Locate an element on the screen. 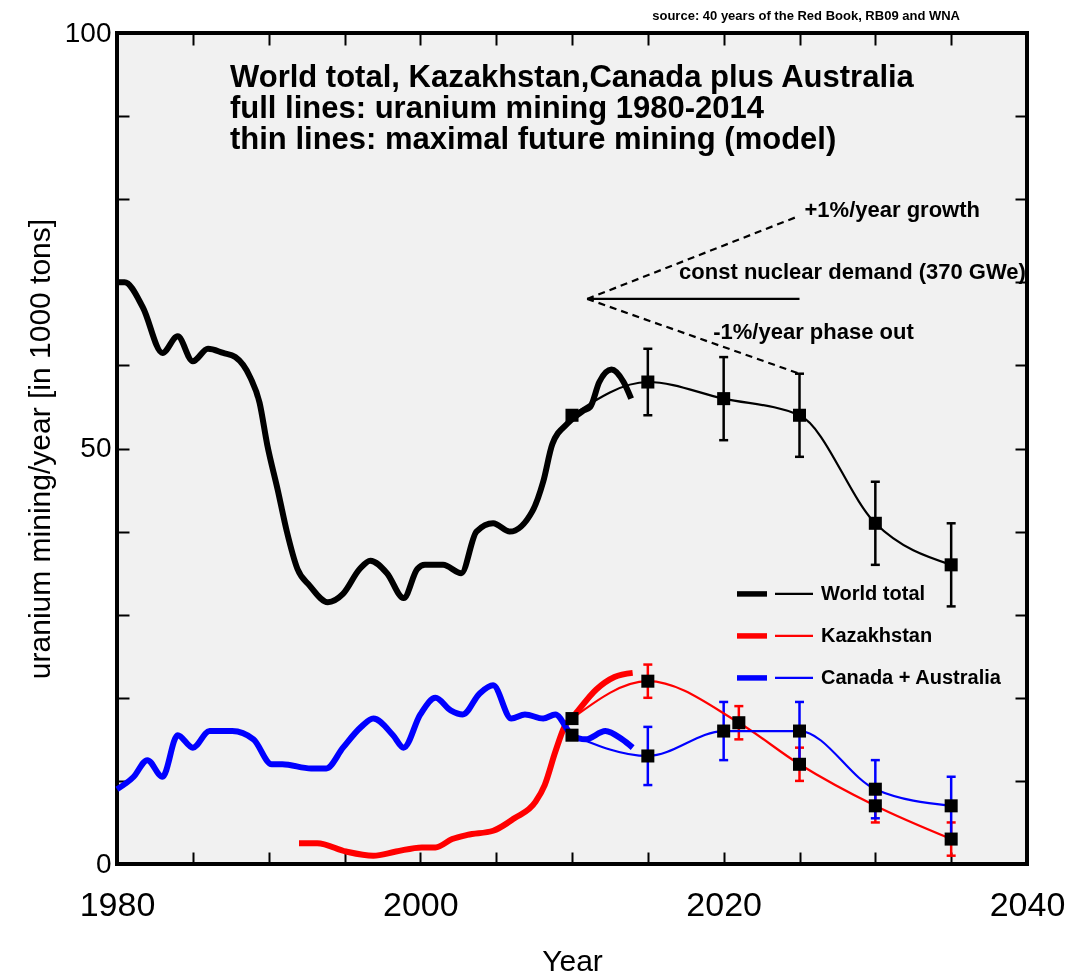  legend-label: World total is located at coordinates (873, 592).